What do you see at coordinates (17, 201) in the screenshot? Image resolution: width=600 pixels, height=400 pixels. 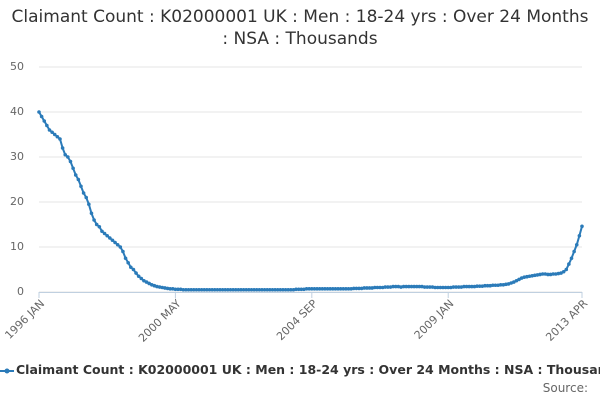 I see `y-tick-label: 20` at bounding box center [17, 201].